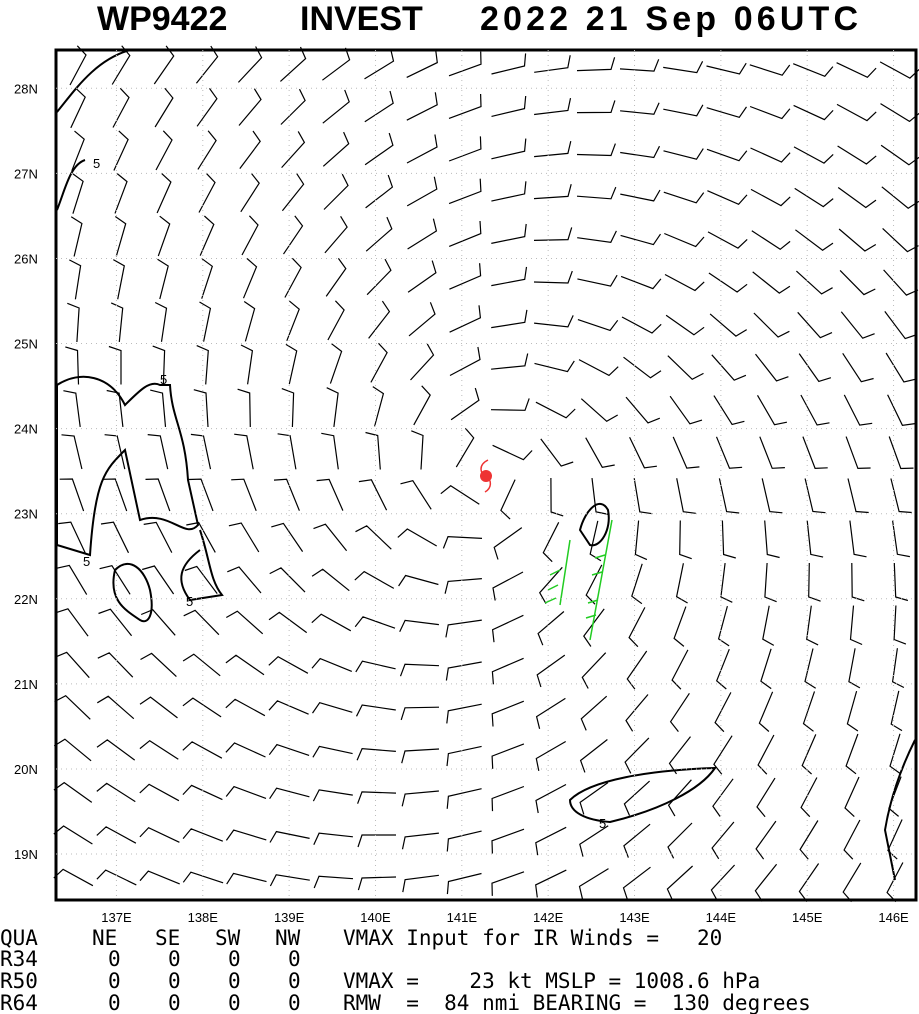 This screenshot has width=919, height=1014. What do you see at coordinates (288, 938) in the screenshot?
I see `table-header: NW` at bounding box center [288, 938].